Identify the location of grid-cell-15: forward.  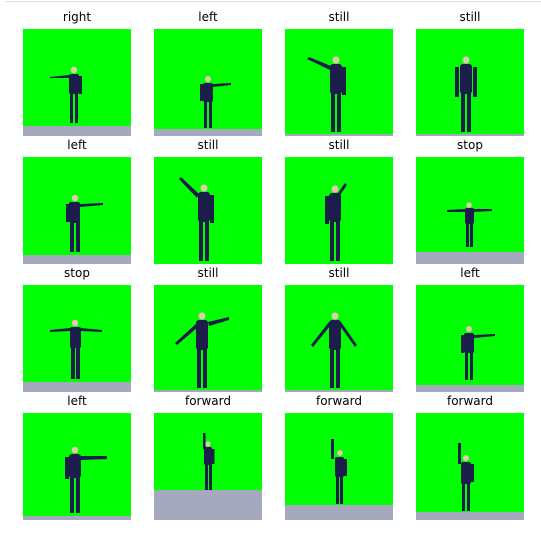
(339, 452).